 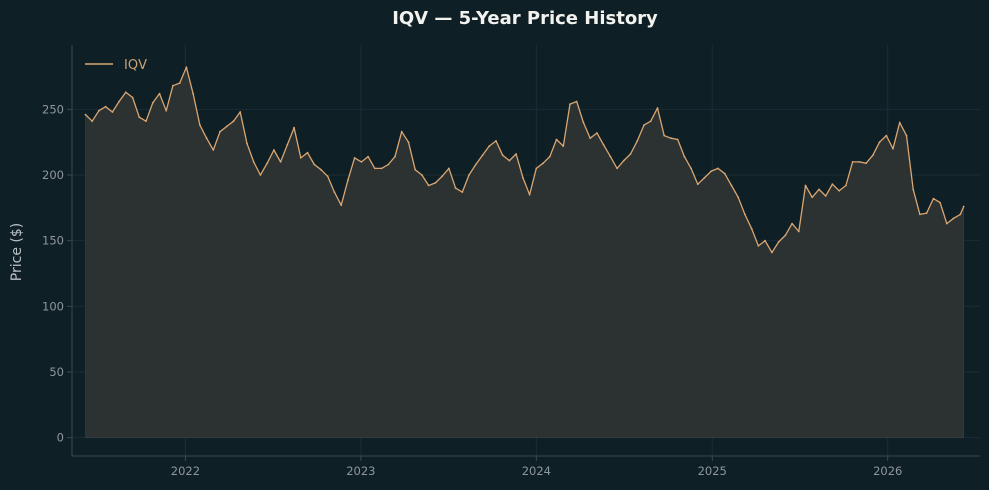 What do you see at coordinates (525, 18) in the screenshot?
I see `chart-title: IQV — 5-Year Price History` at bounding box center [525, 18].